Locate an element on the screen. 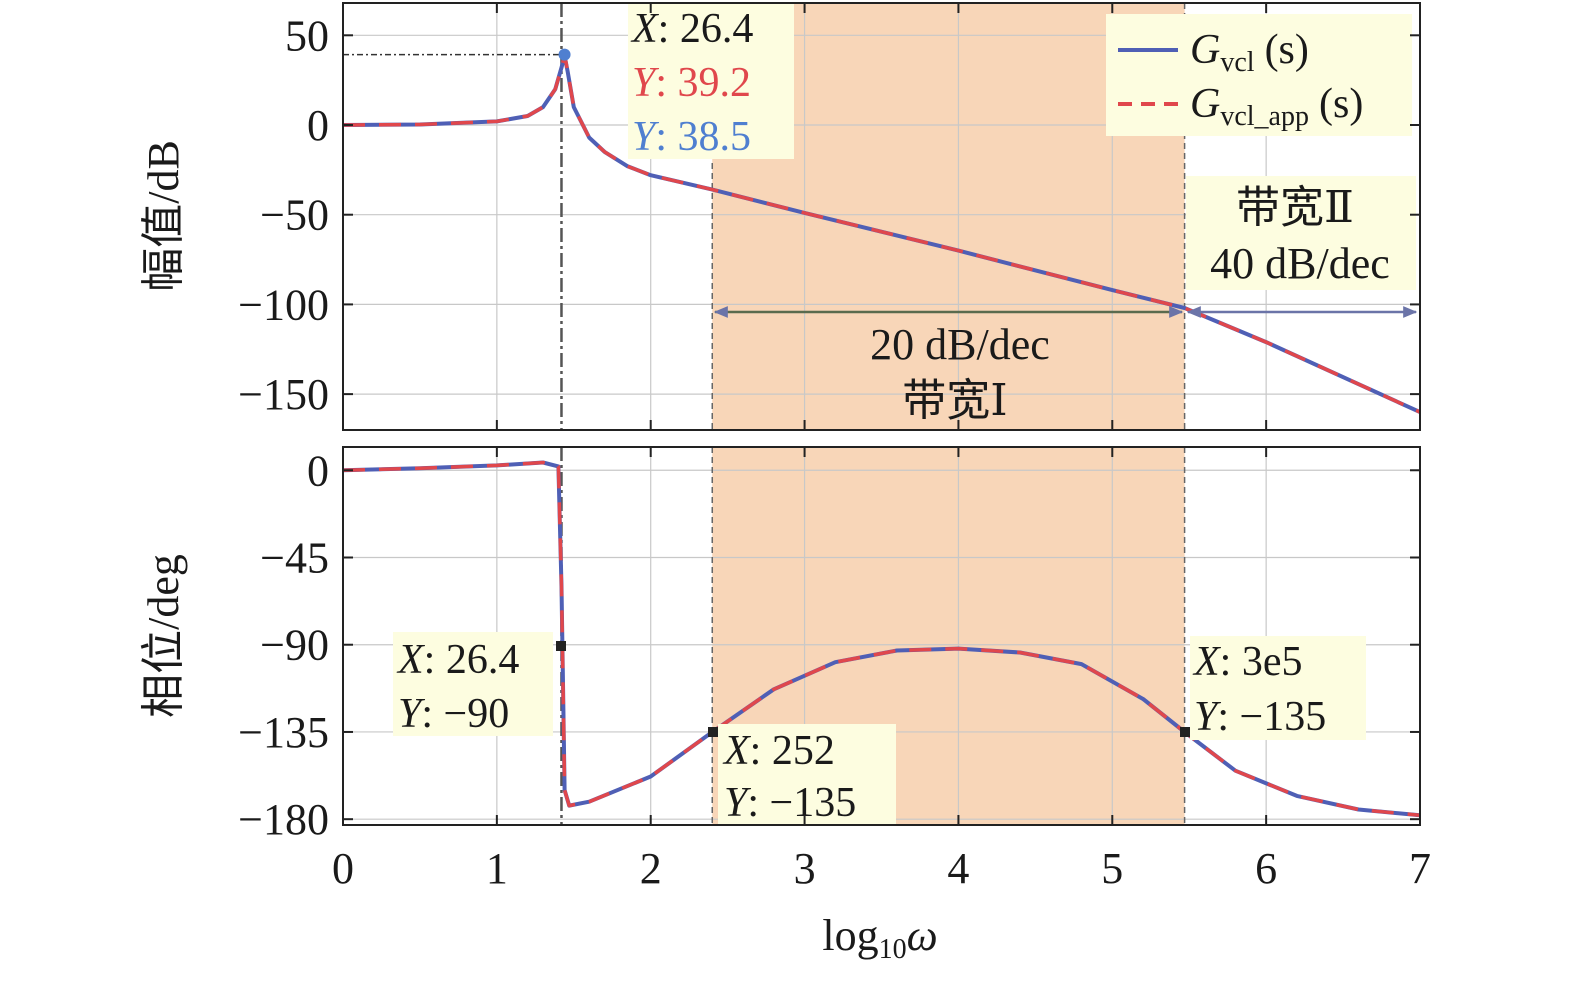 The image size is (1575, 984). y-tick-label: −135 is located at coordinates (283, 732).